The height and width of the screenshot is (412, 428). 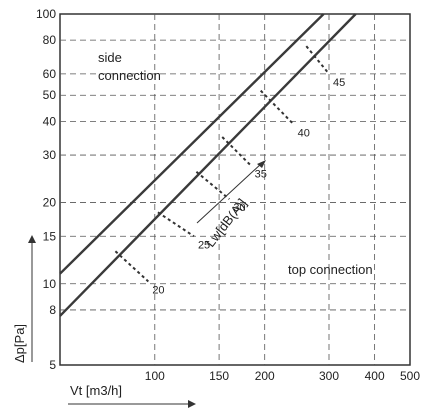 What do you see at coordinates (410, 376) in the screenshot?
I see `x-tick-label: 500` at bounding box center [410, 376].